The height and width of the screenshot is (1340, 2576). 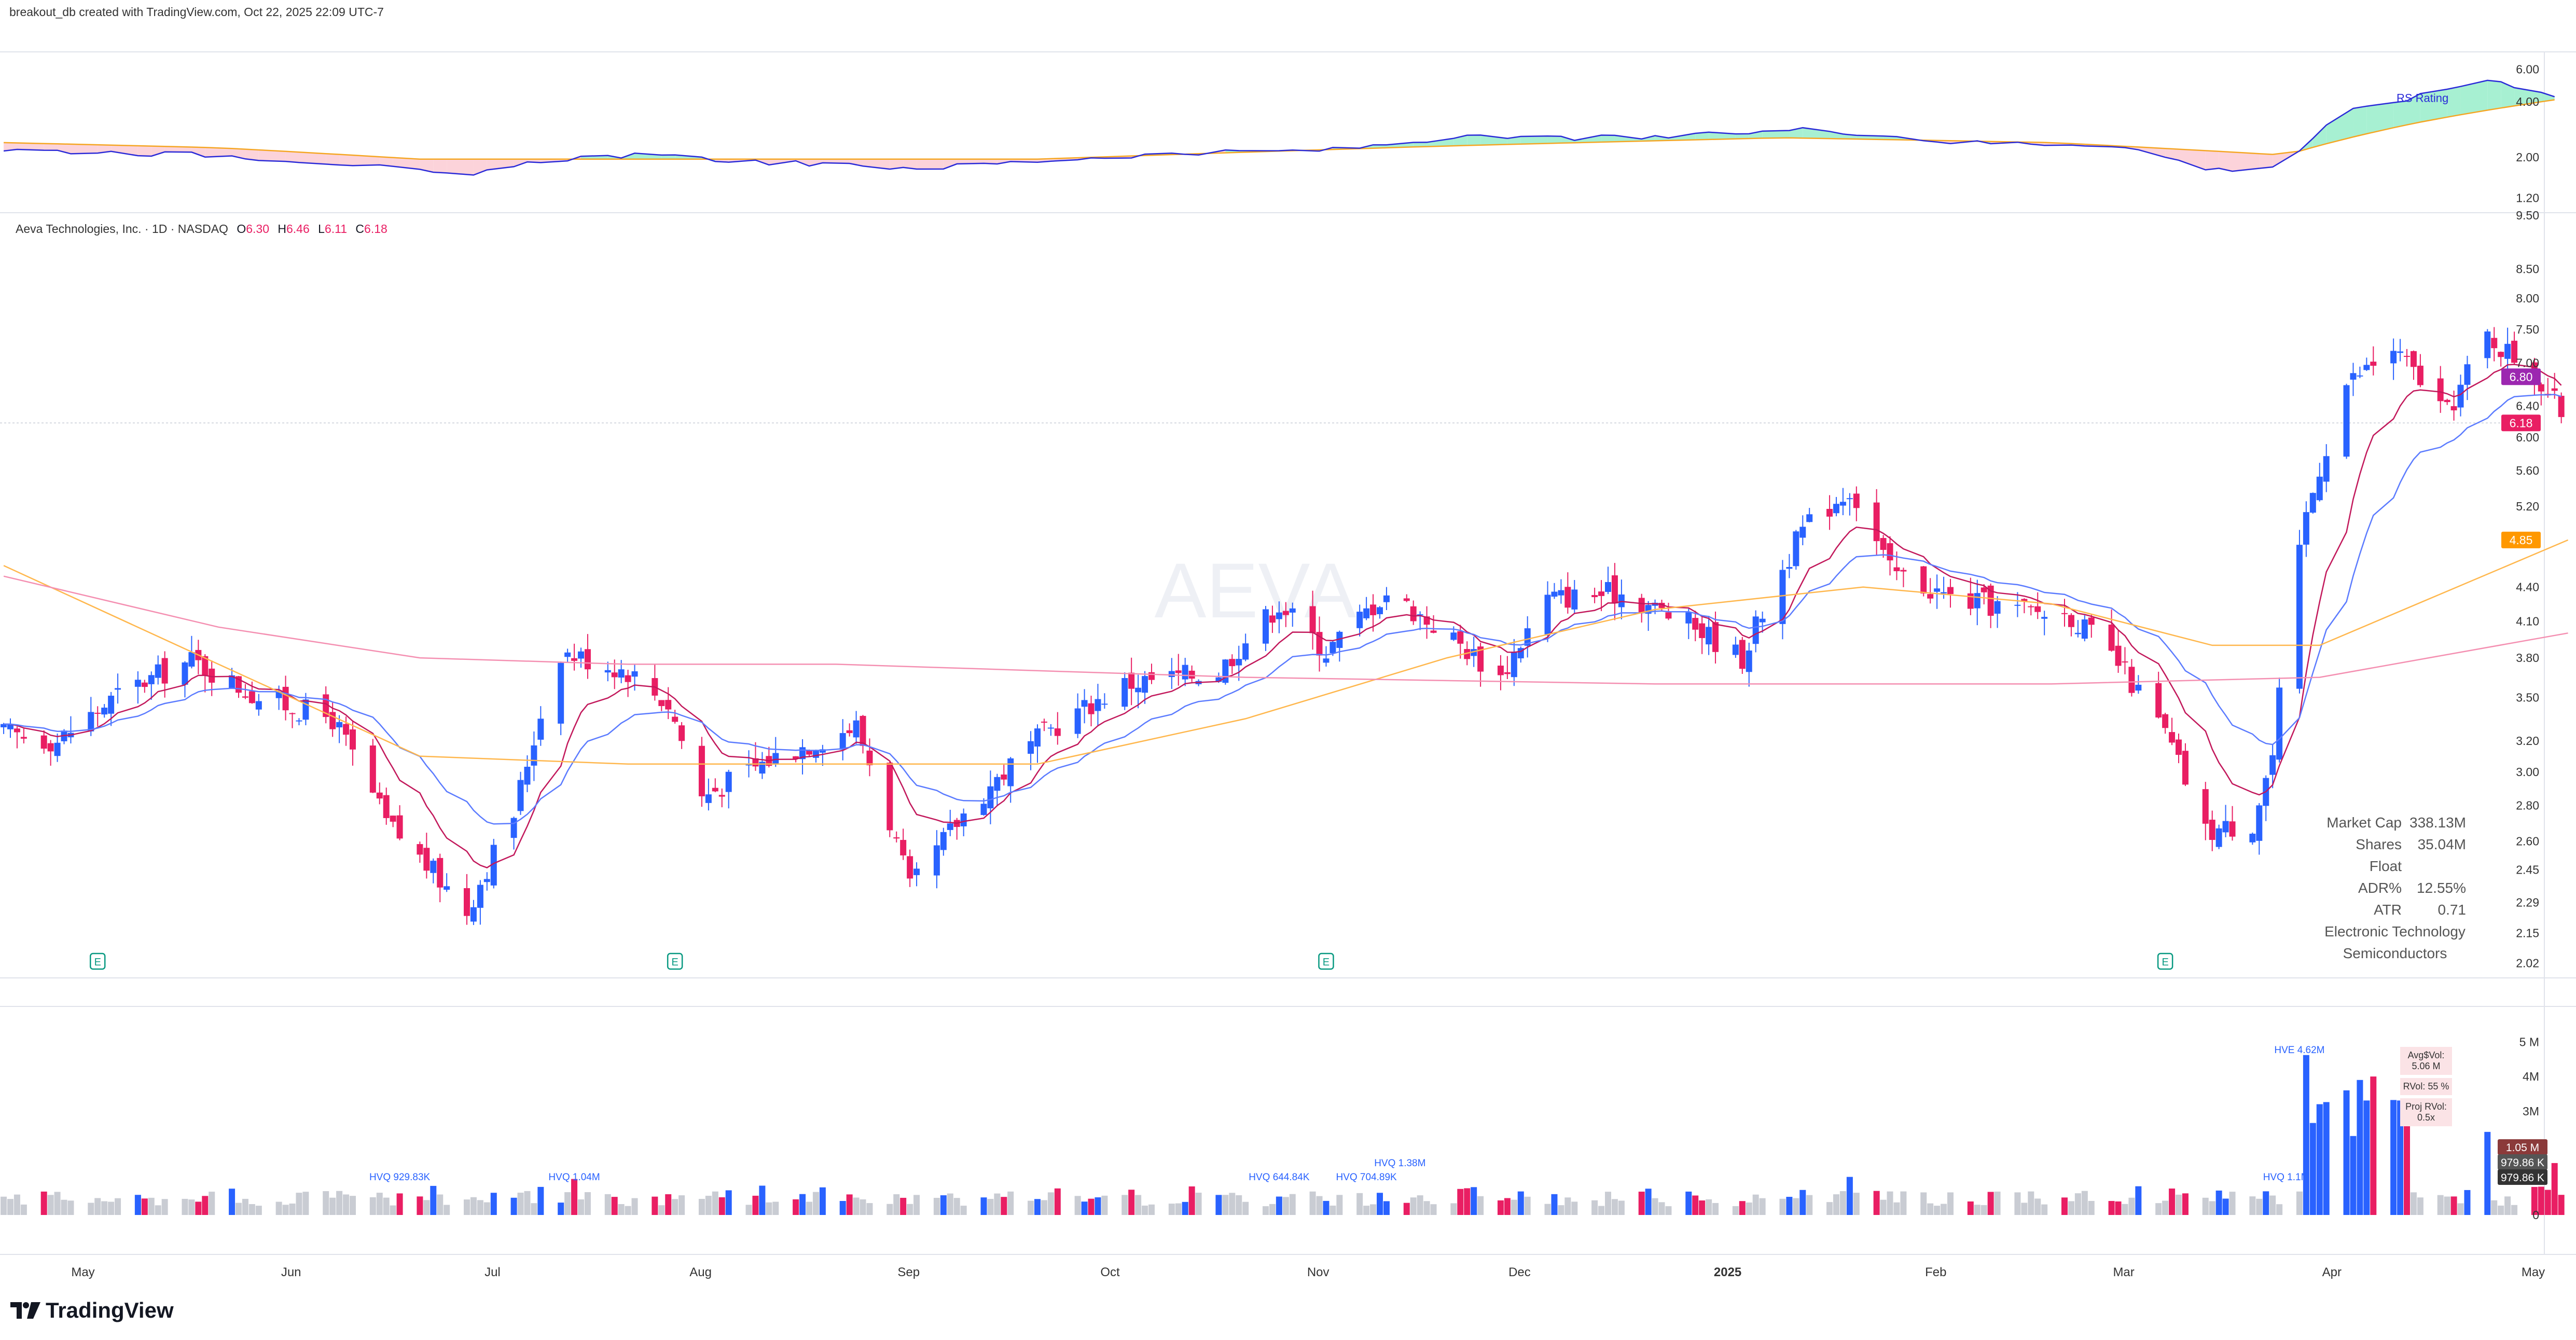 I want to click on volume-tick-label: 0, so click(x=2535, y=1215).